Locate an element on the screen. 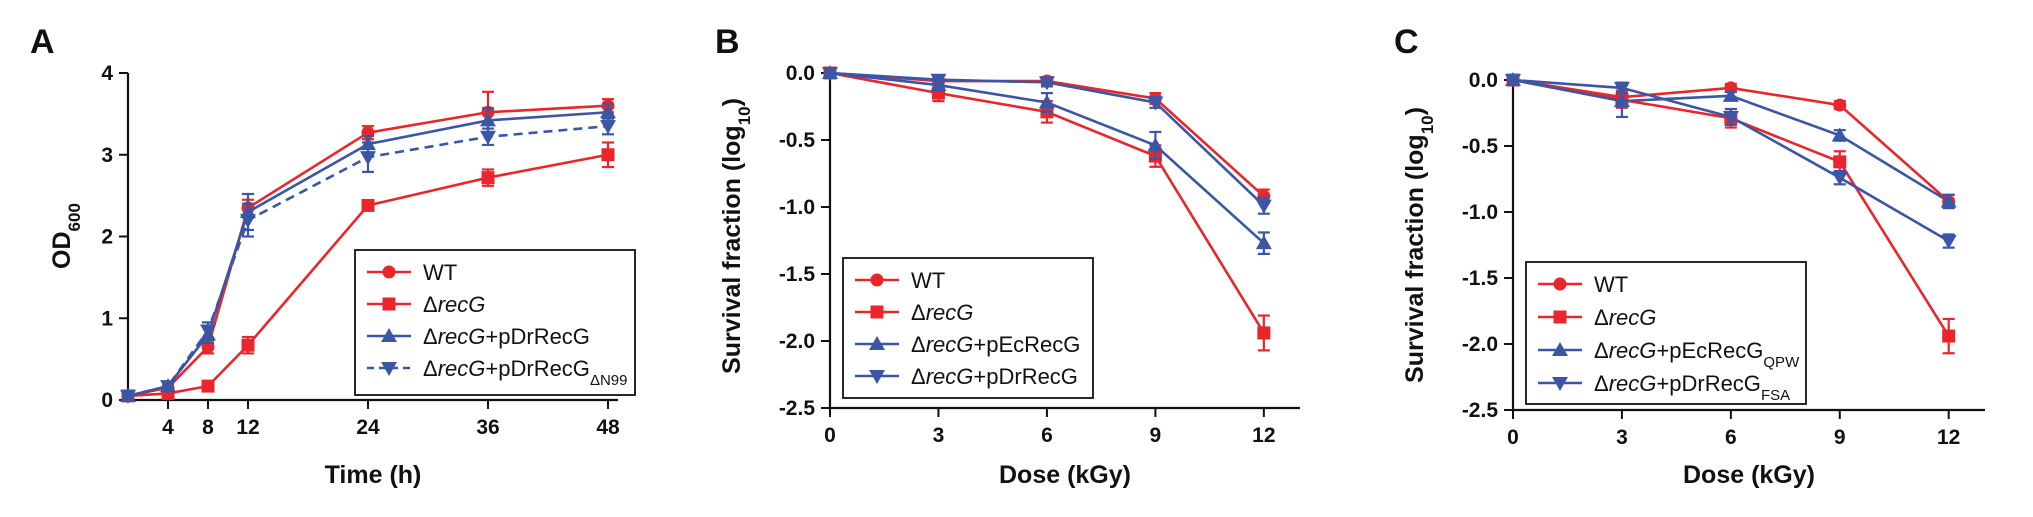 This screenshot has height=517, width=2033. series-ΔrecG+pDrRecGFSA is located at coordinates (1731, 162).